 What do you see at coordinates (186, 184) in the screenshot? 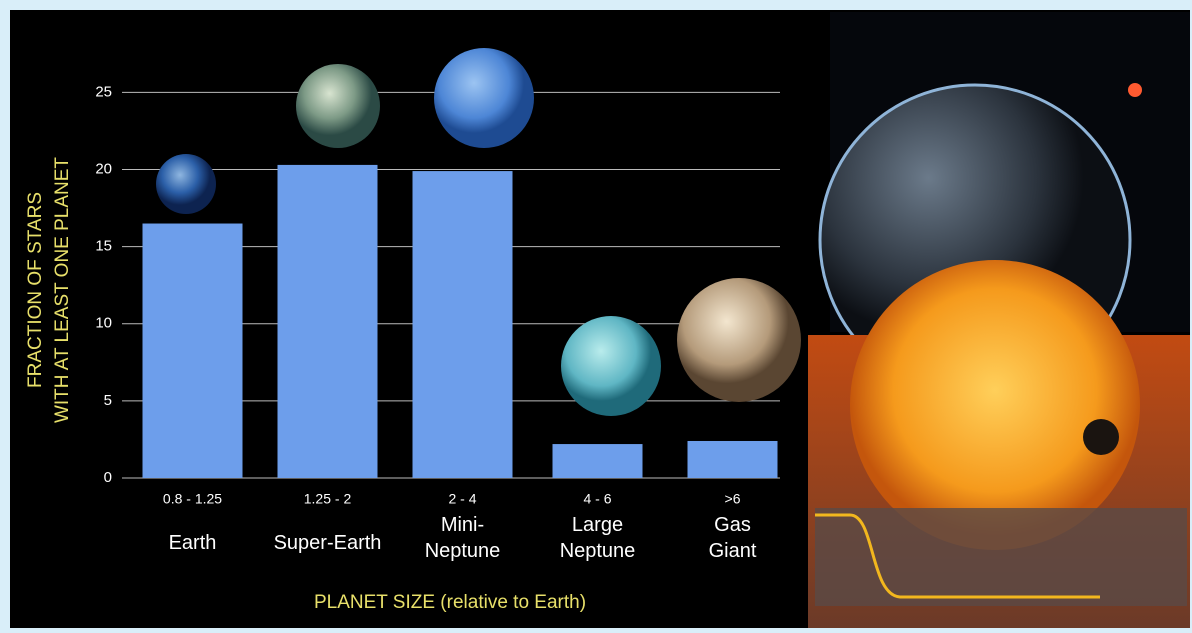
I see `earth-image` at bounding box center [186, 184].